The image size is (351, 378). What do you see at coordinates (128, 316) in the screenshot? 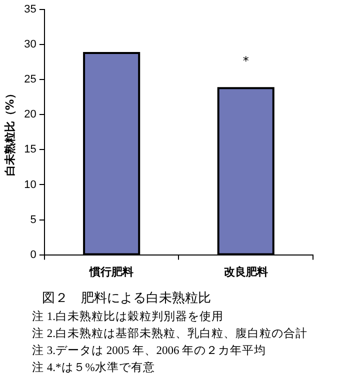
I see `text: 注 1.白未熟粒比は穀粒判別器を使用` at bounding box center [128, 316].